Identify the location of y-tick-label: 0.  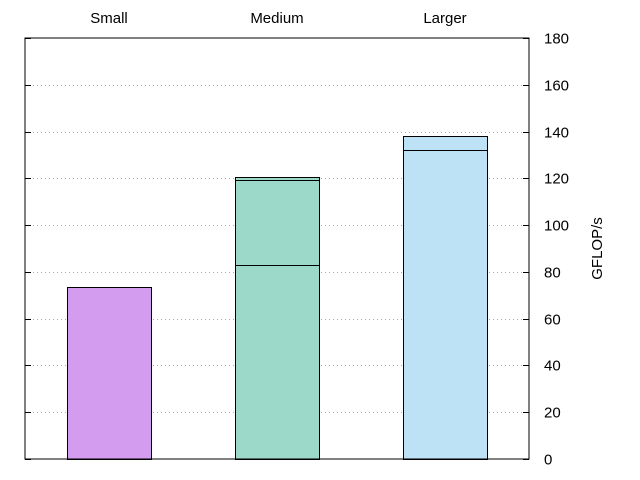
(548, 460).